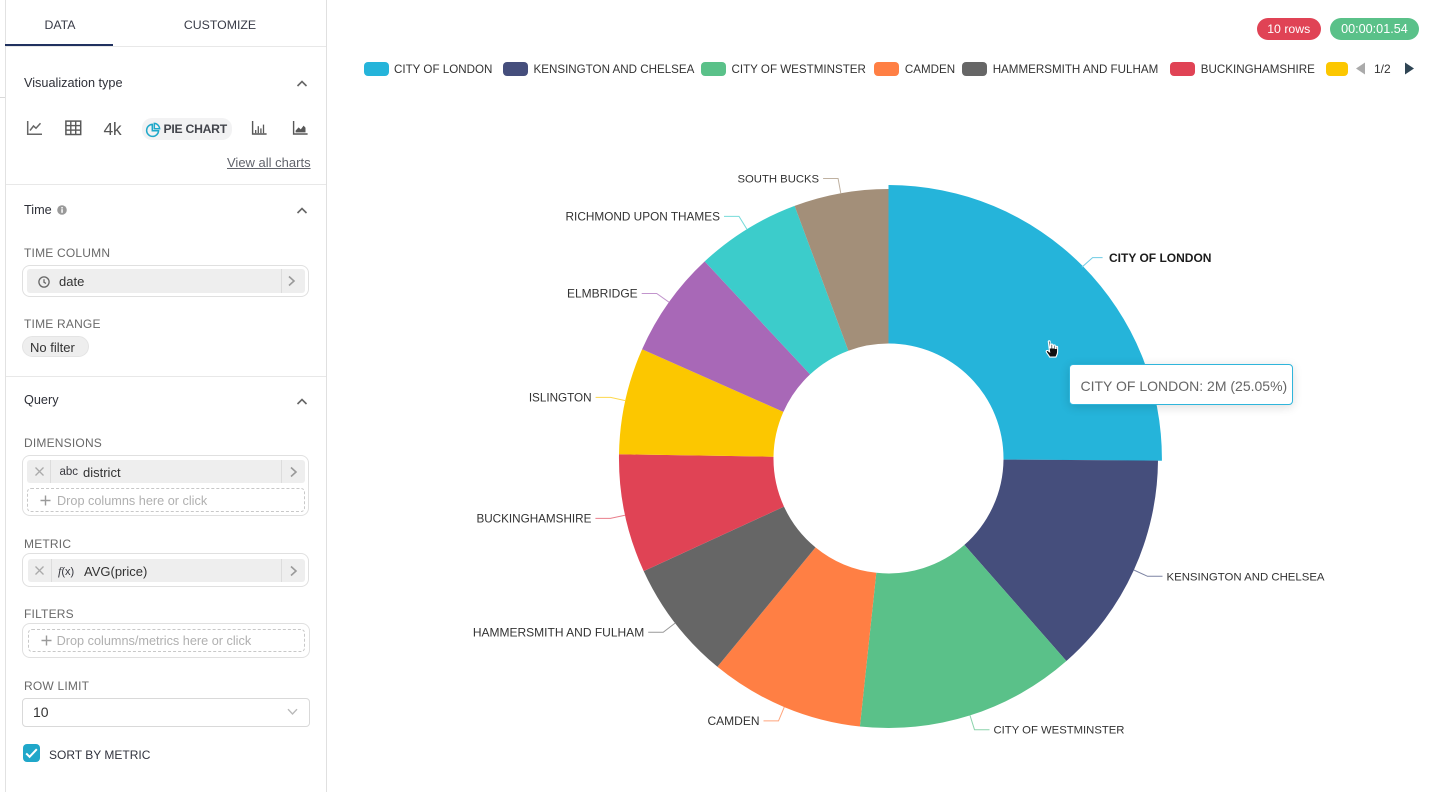 This screenshot has width=1442, height=792. Describe the element at coordinates (778, 180) in the screenshot. I see `svg-text: SOUTH BUCKS` at that location.